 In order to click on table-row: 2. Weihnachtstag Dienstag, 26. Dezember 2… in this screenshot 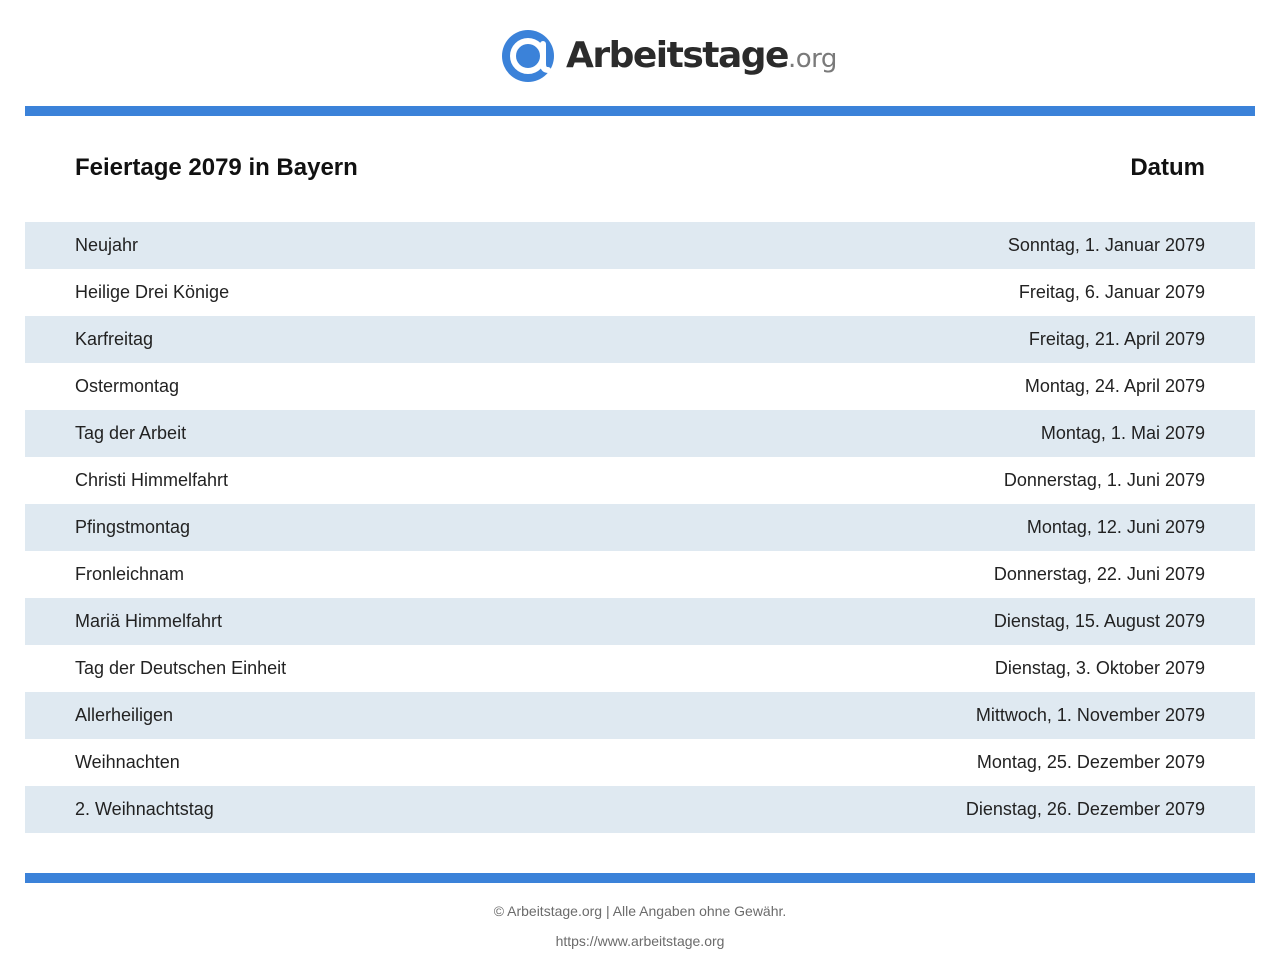, I will do `click(640, 809)`.